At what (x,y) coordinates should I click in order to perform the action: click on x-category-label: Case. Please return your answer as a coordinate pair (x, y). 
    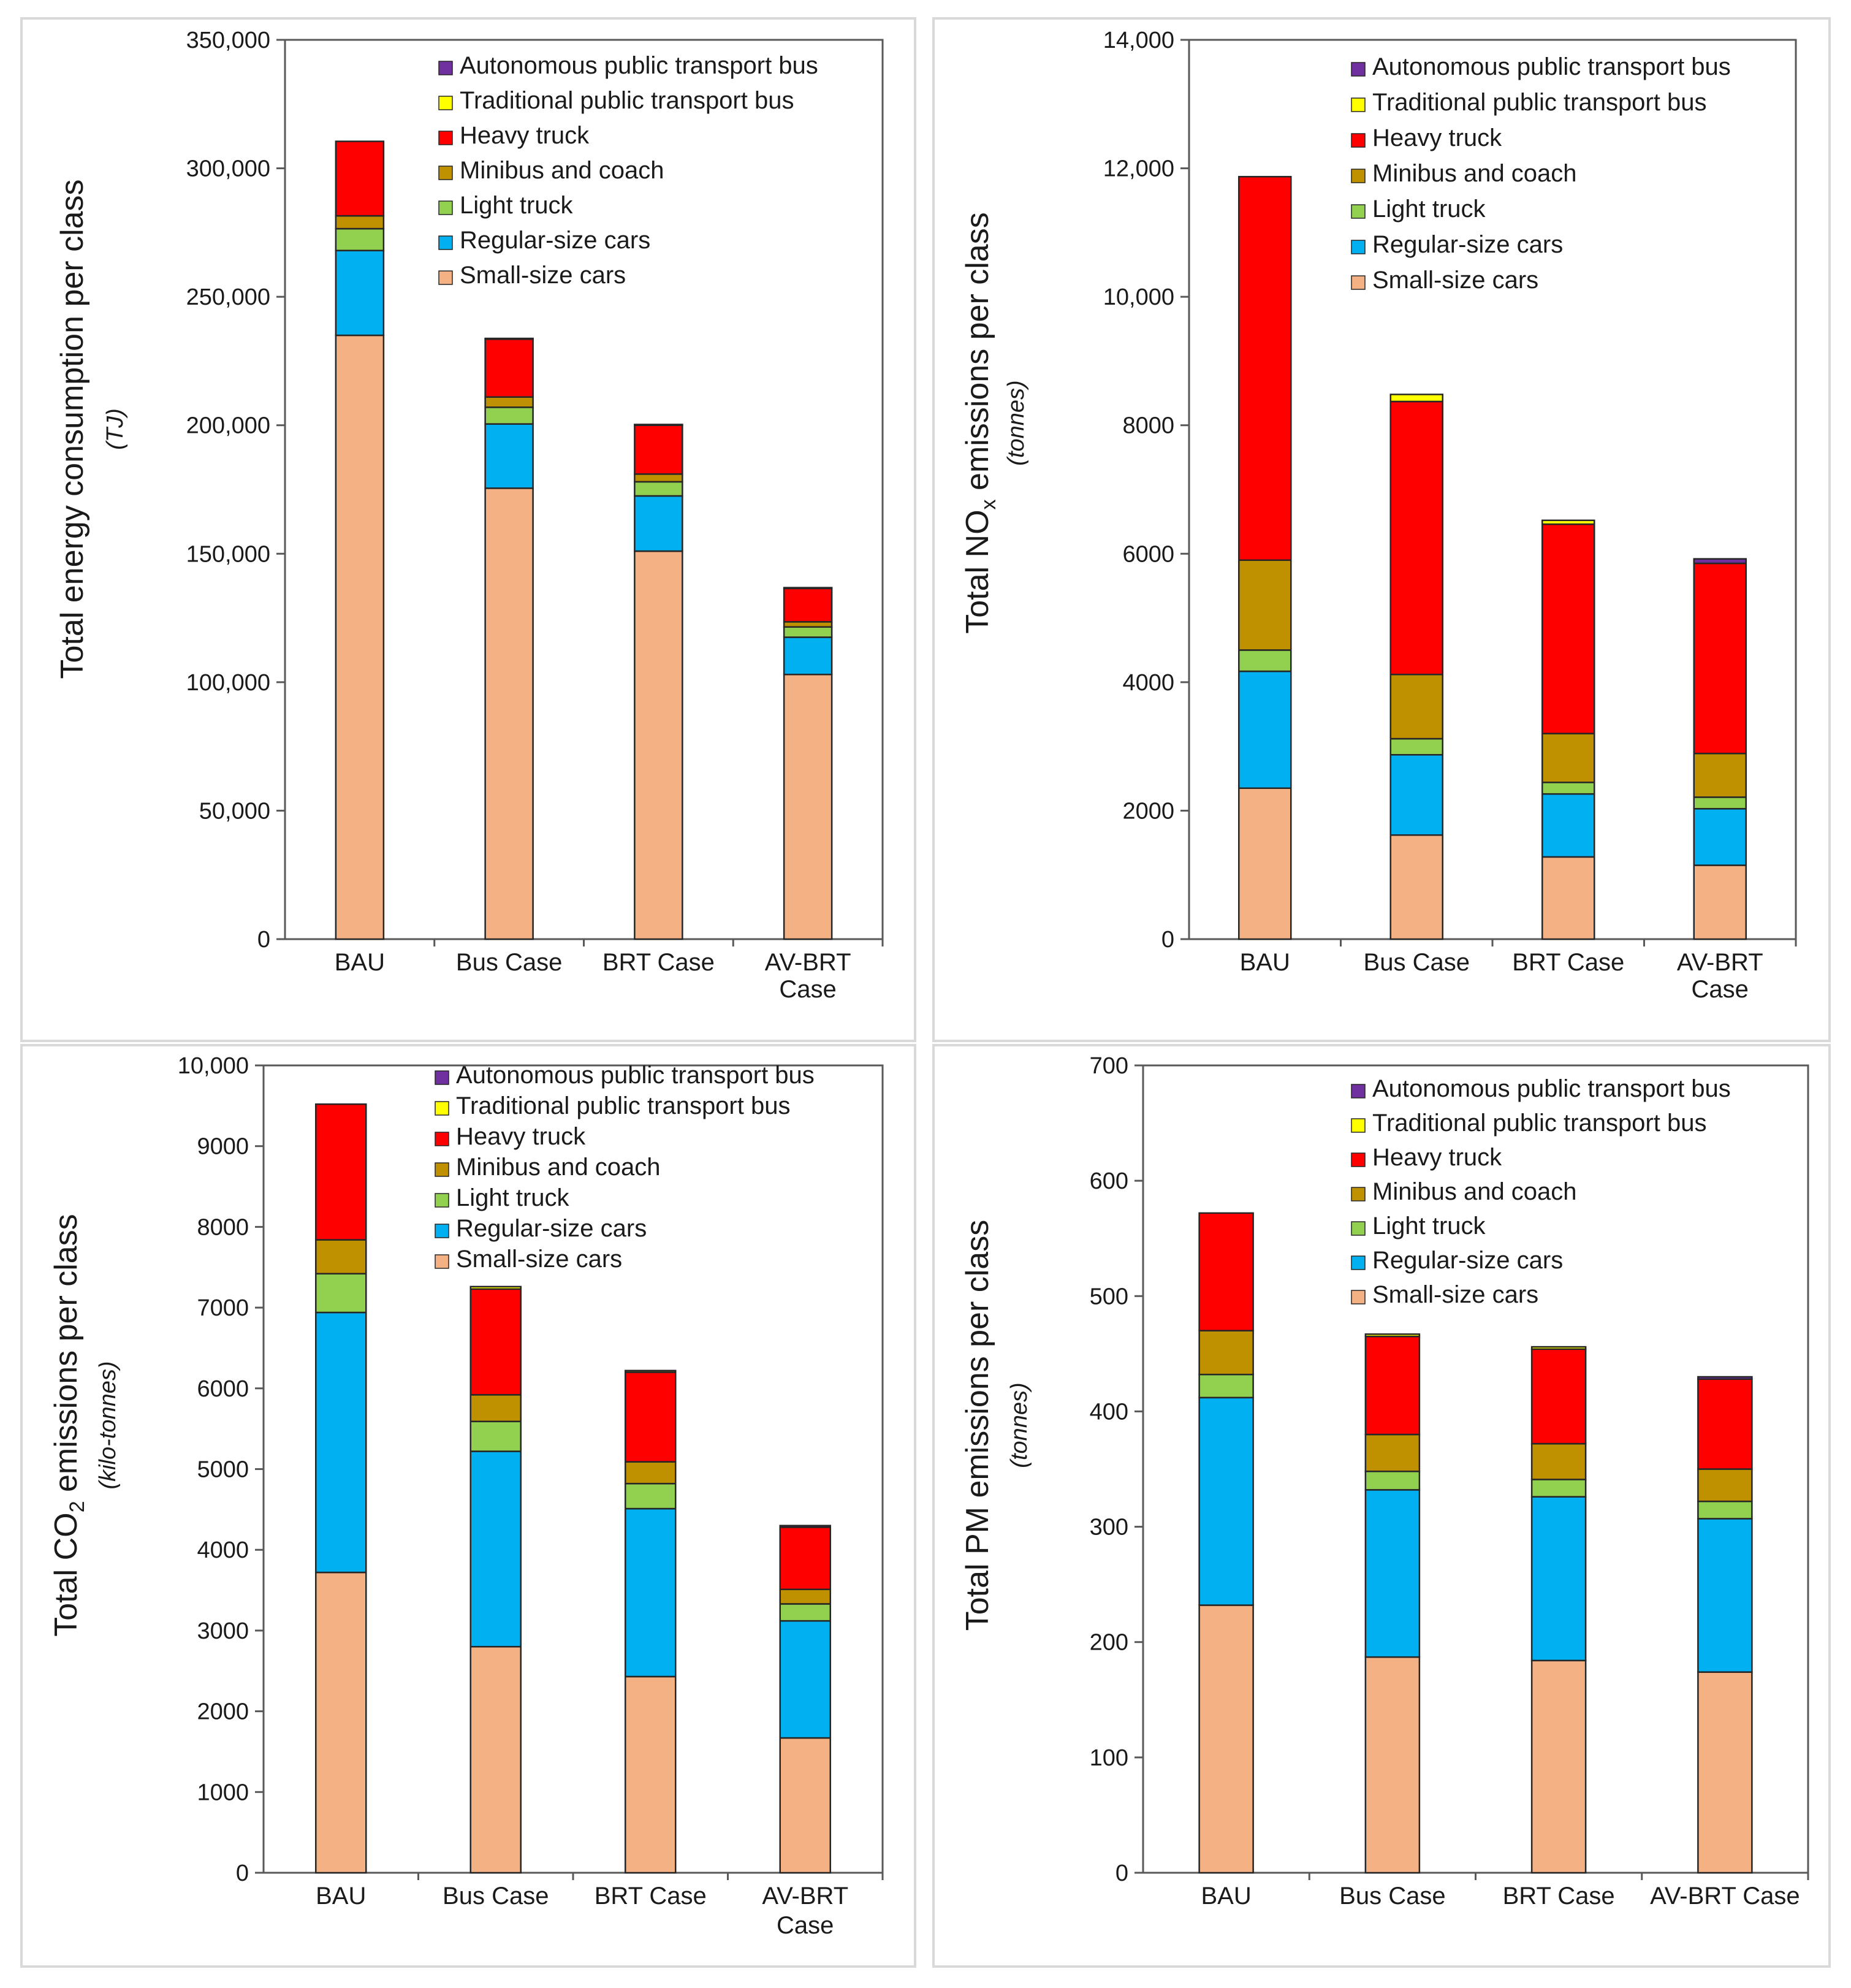
    Looking at the image, I should click on (807, 989).